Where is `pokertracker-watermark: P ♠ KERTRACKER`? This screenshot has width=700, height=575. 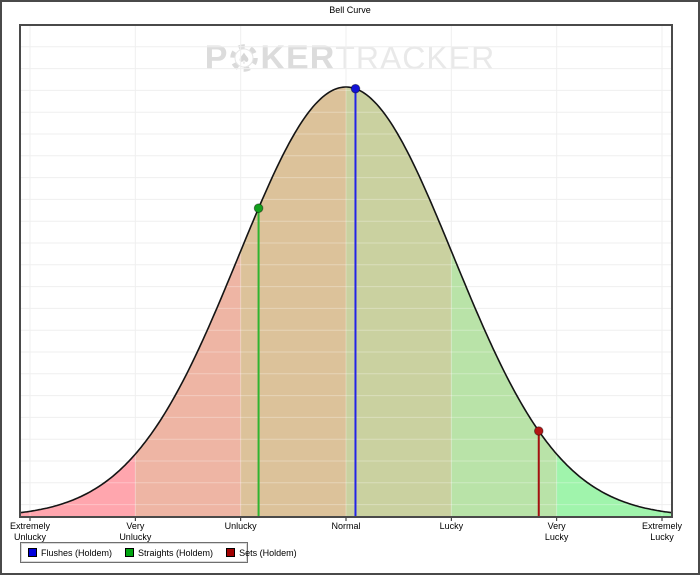
pokertracker-watermark: P ♠ KERTRACKER is located at coordinates (350, 58).